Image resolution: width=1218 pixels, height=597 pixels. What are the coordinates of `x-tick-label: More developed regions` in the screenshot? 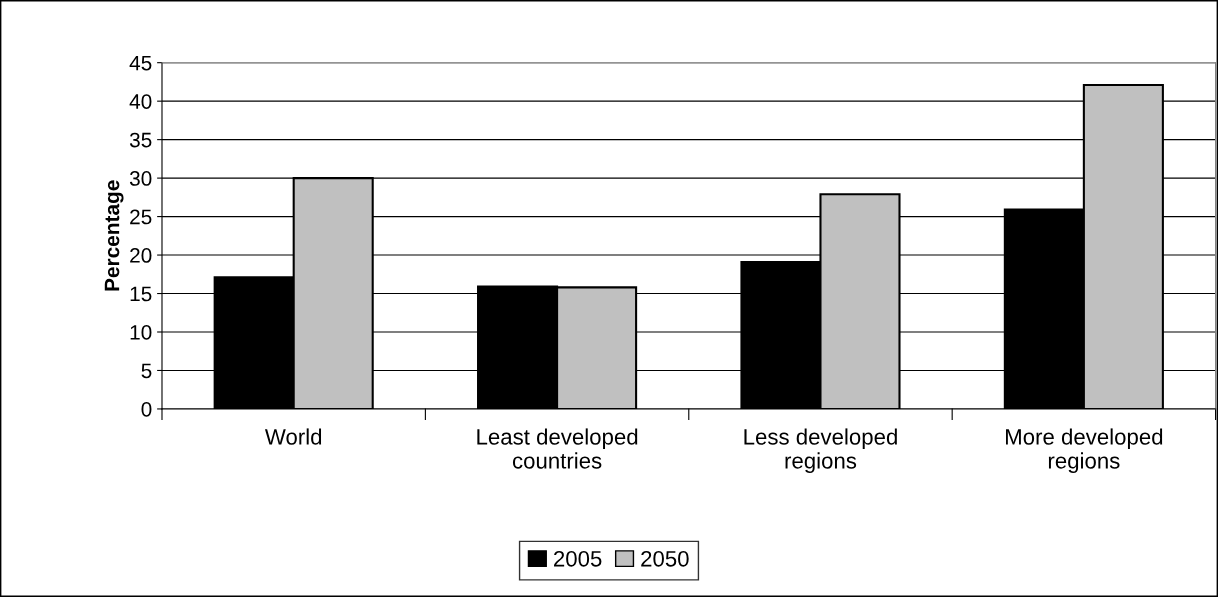 It's located at (1084, 451).